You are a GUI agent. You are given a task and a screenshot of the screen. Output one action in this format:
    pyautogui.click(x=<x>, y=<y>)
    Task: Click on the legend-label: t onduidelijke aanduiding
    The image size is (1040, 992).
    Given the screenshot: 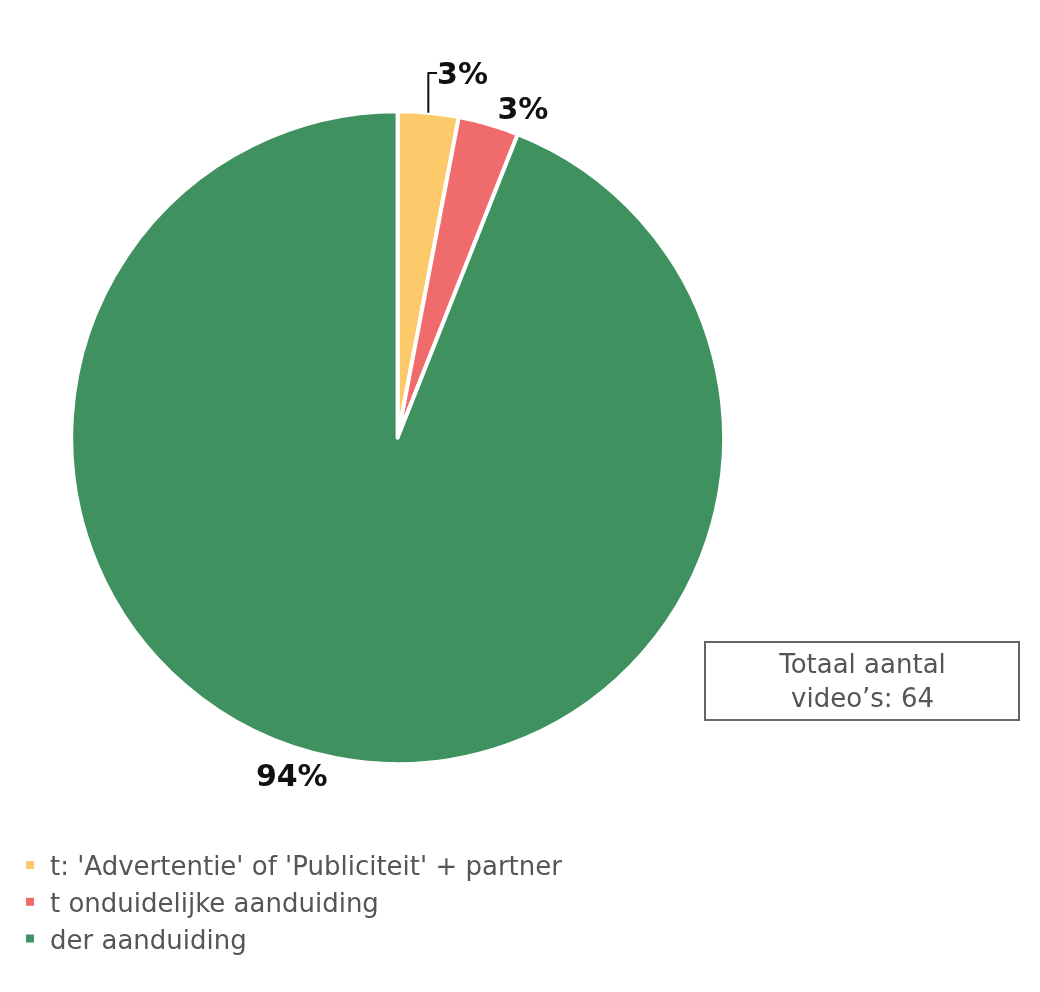 What is the action you would take?
    pyautogui.click(x=214, y=902)
    